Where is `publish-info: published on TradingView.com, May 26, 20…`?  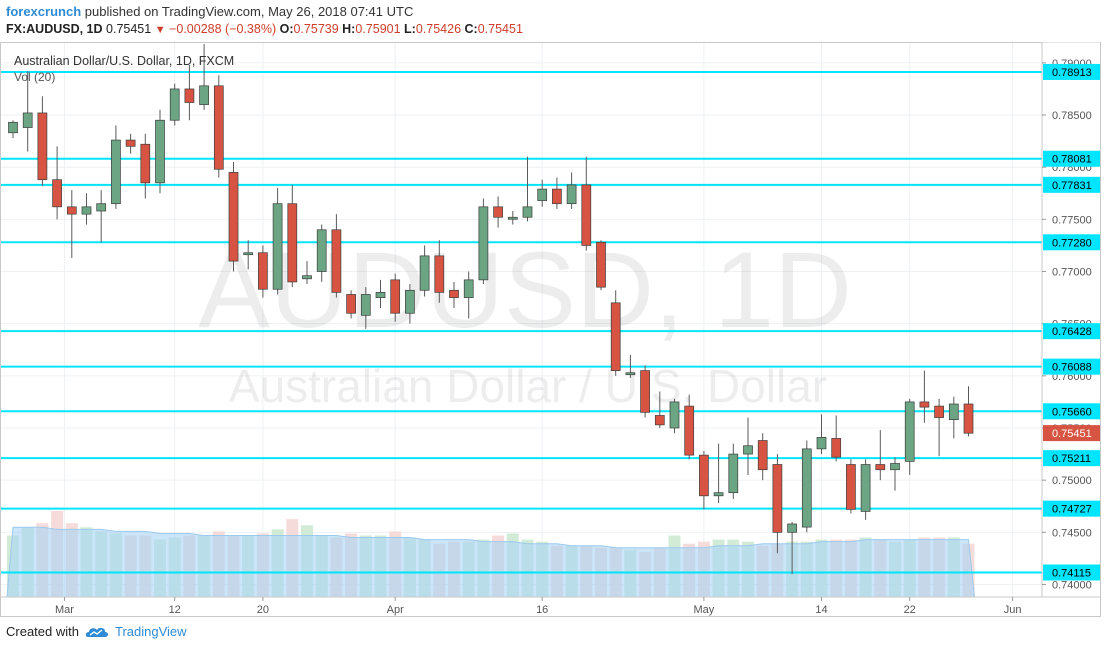 publish-info: published on TradingView.com, May 26, 20… is located at coordinates (249, 11).